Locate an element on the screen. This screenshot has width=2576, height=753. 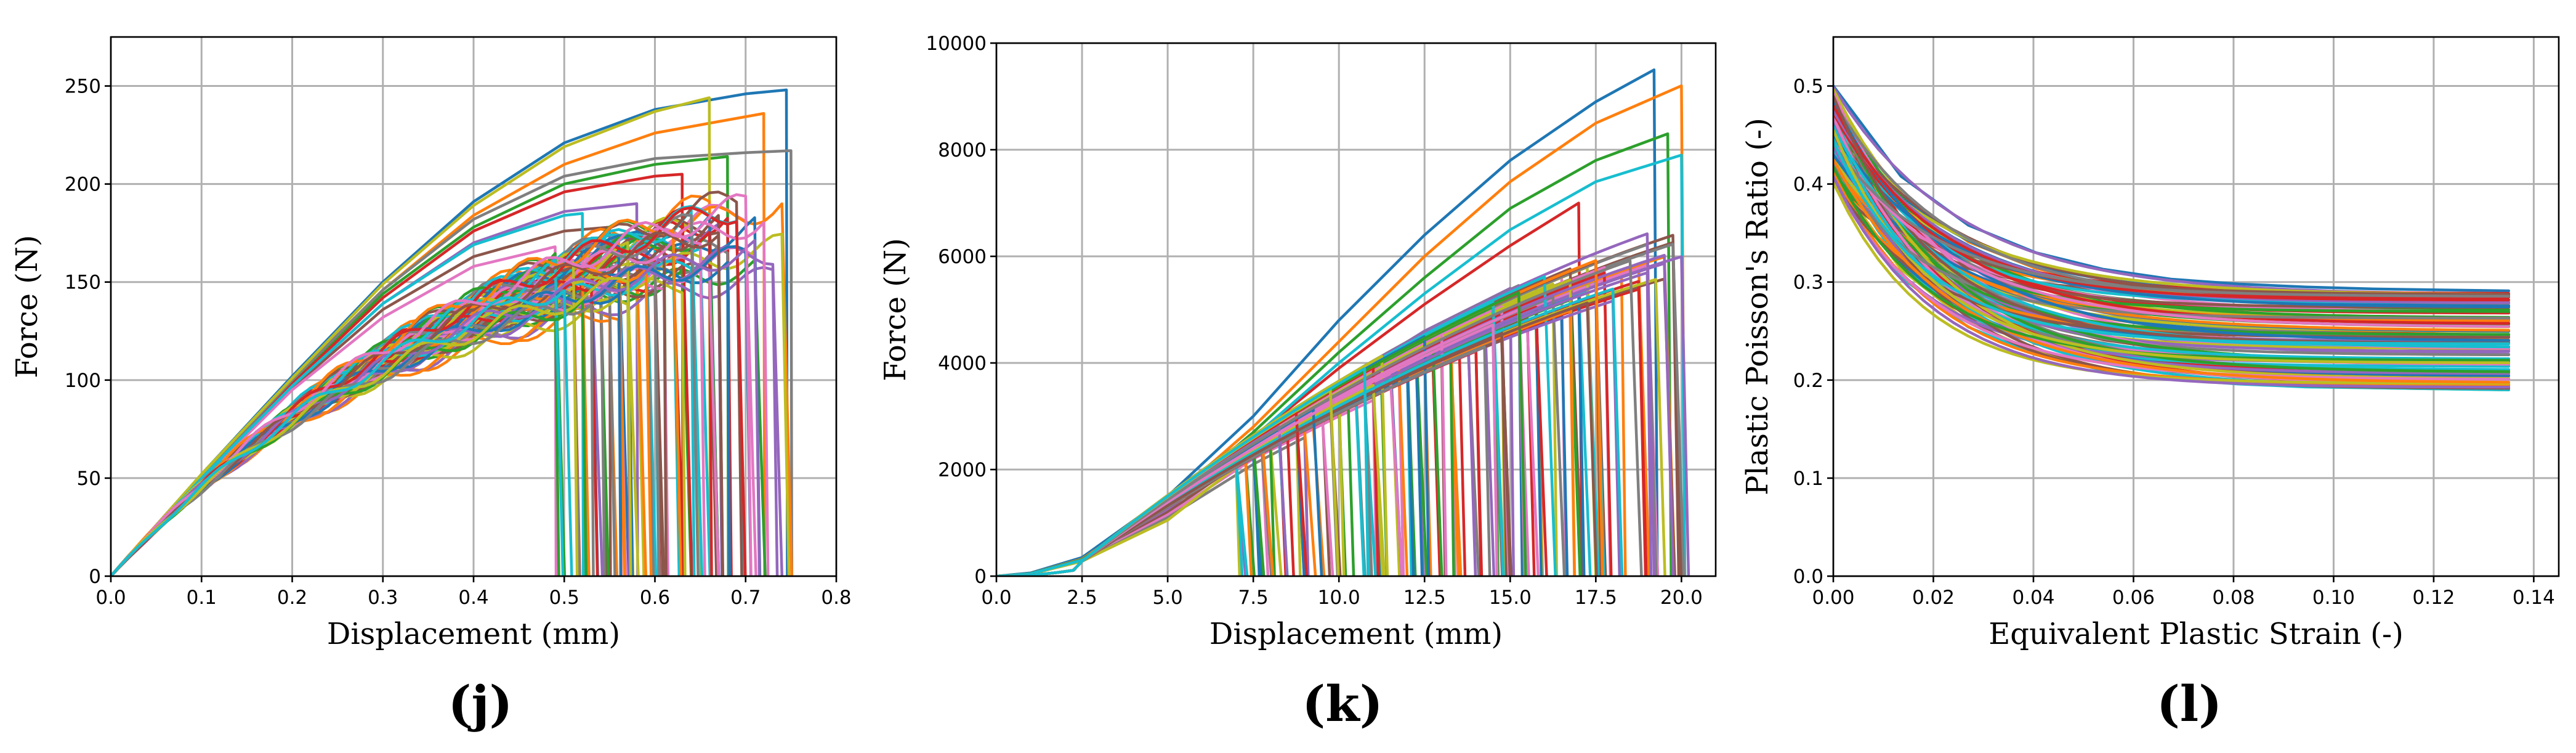
panel-l-y-tick-label: 0.4 is located at coordinates (1808, 185).